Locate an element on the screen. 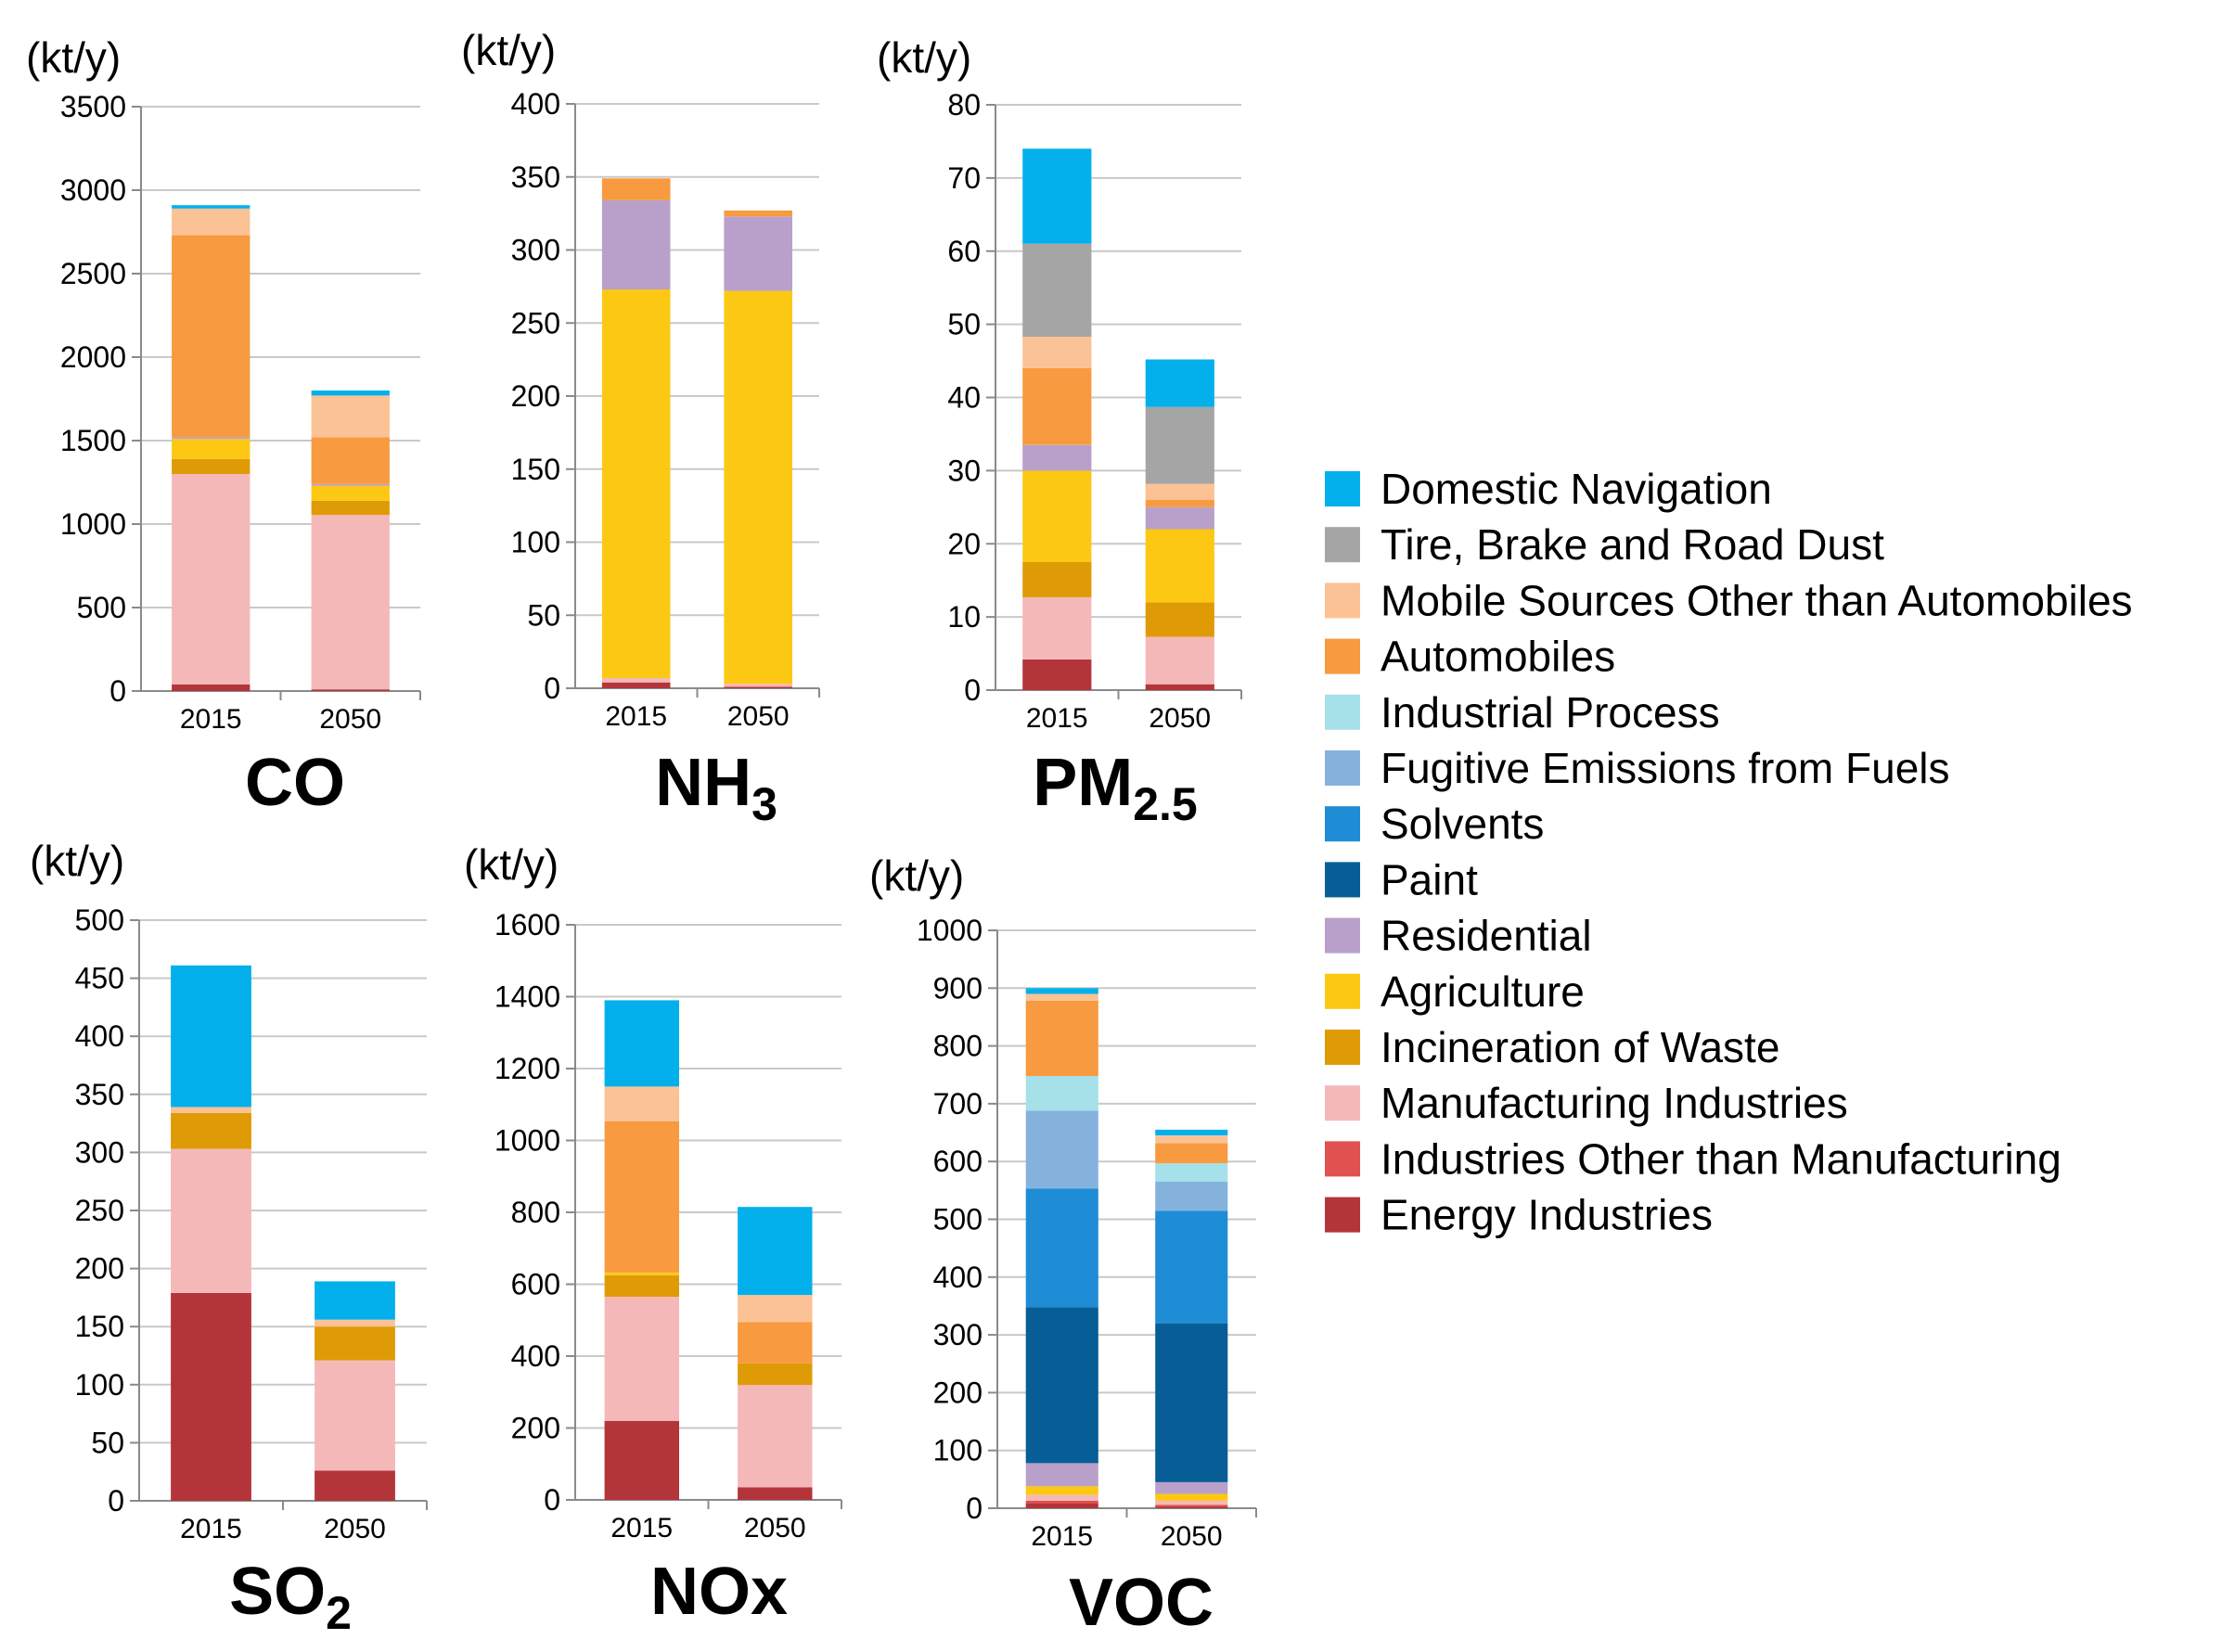 The width and height of the screenshot is (2222, 1652). bar-segment-2050-solvents is located at coordinates (1191, 1267).